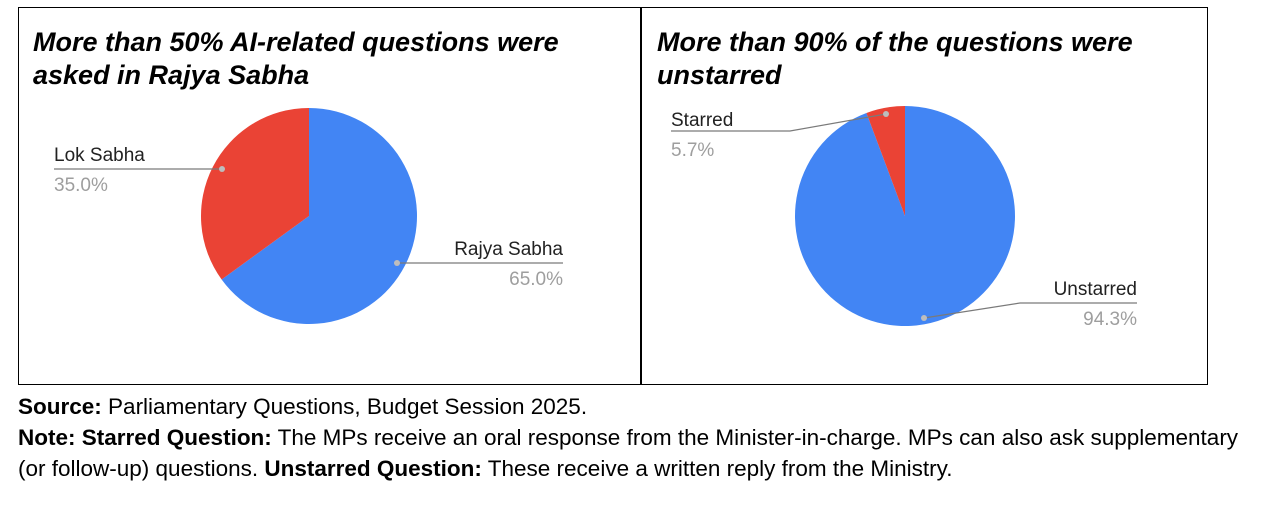 The image size is (1268, 516). What do you see at coordinates (885, 161) in the screenshot?
I see `pie-slice-starred` at bounding box center [885, 161].